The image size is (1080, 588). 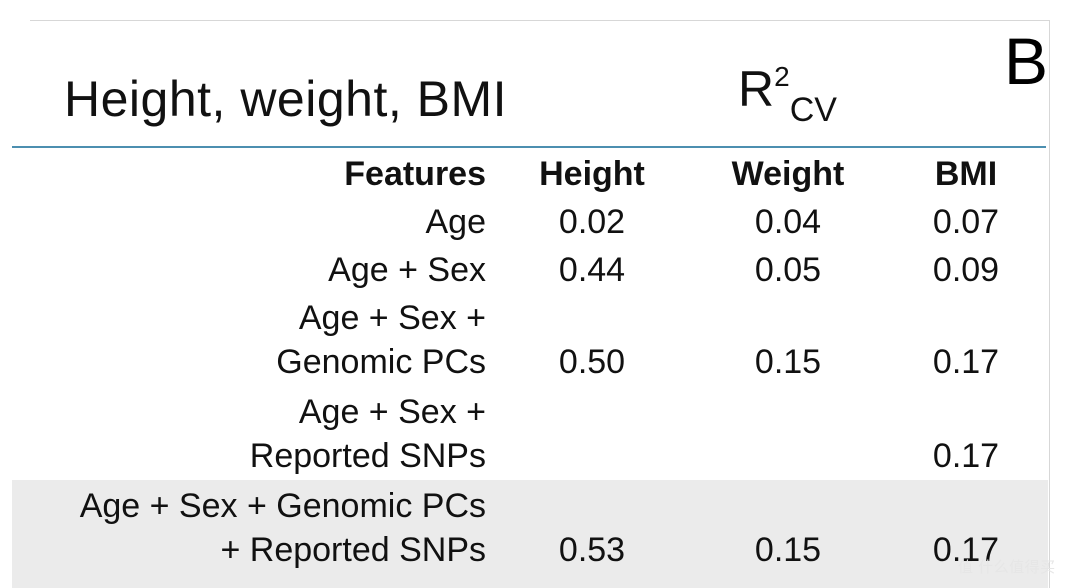 What do you see at coordinates (592, 222) in the screenshot?
I see `row-age-height: 0.02` at bounding box center [592, 222].